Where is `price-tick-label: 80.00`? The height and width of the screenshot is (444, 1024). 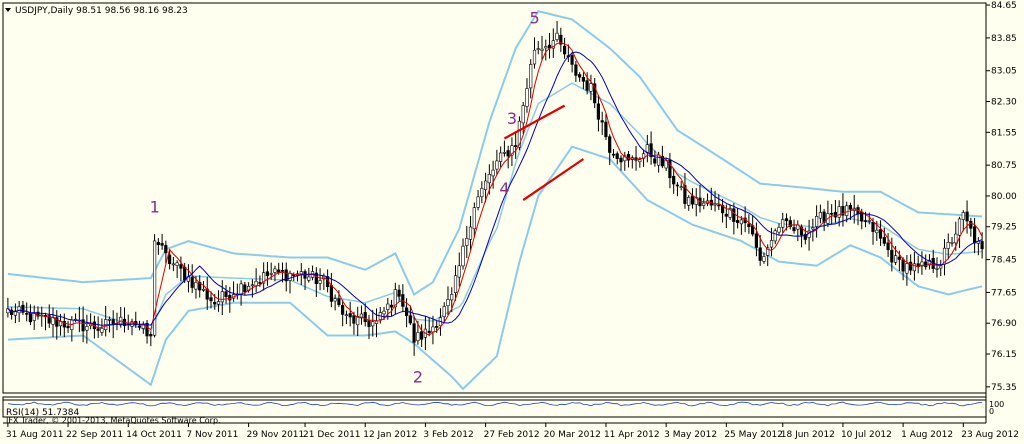
price-tick-label: 80.00 is located at coordinates (1004, 197).